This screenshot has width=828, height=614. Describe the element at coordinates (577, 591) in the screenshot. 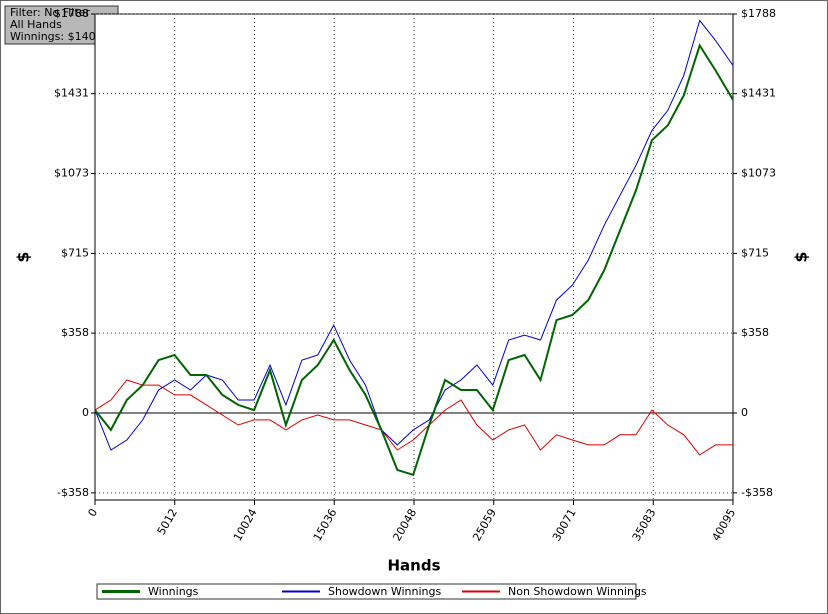

I see `legend-label: Non Showdown Winnings` at that location.